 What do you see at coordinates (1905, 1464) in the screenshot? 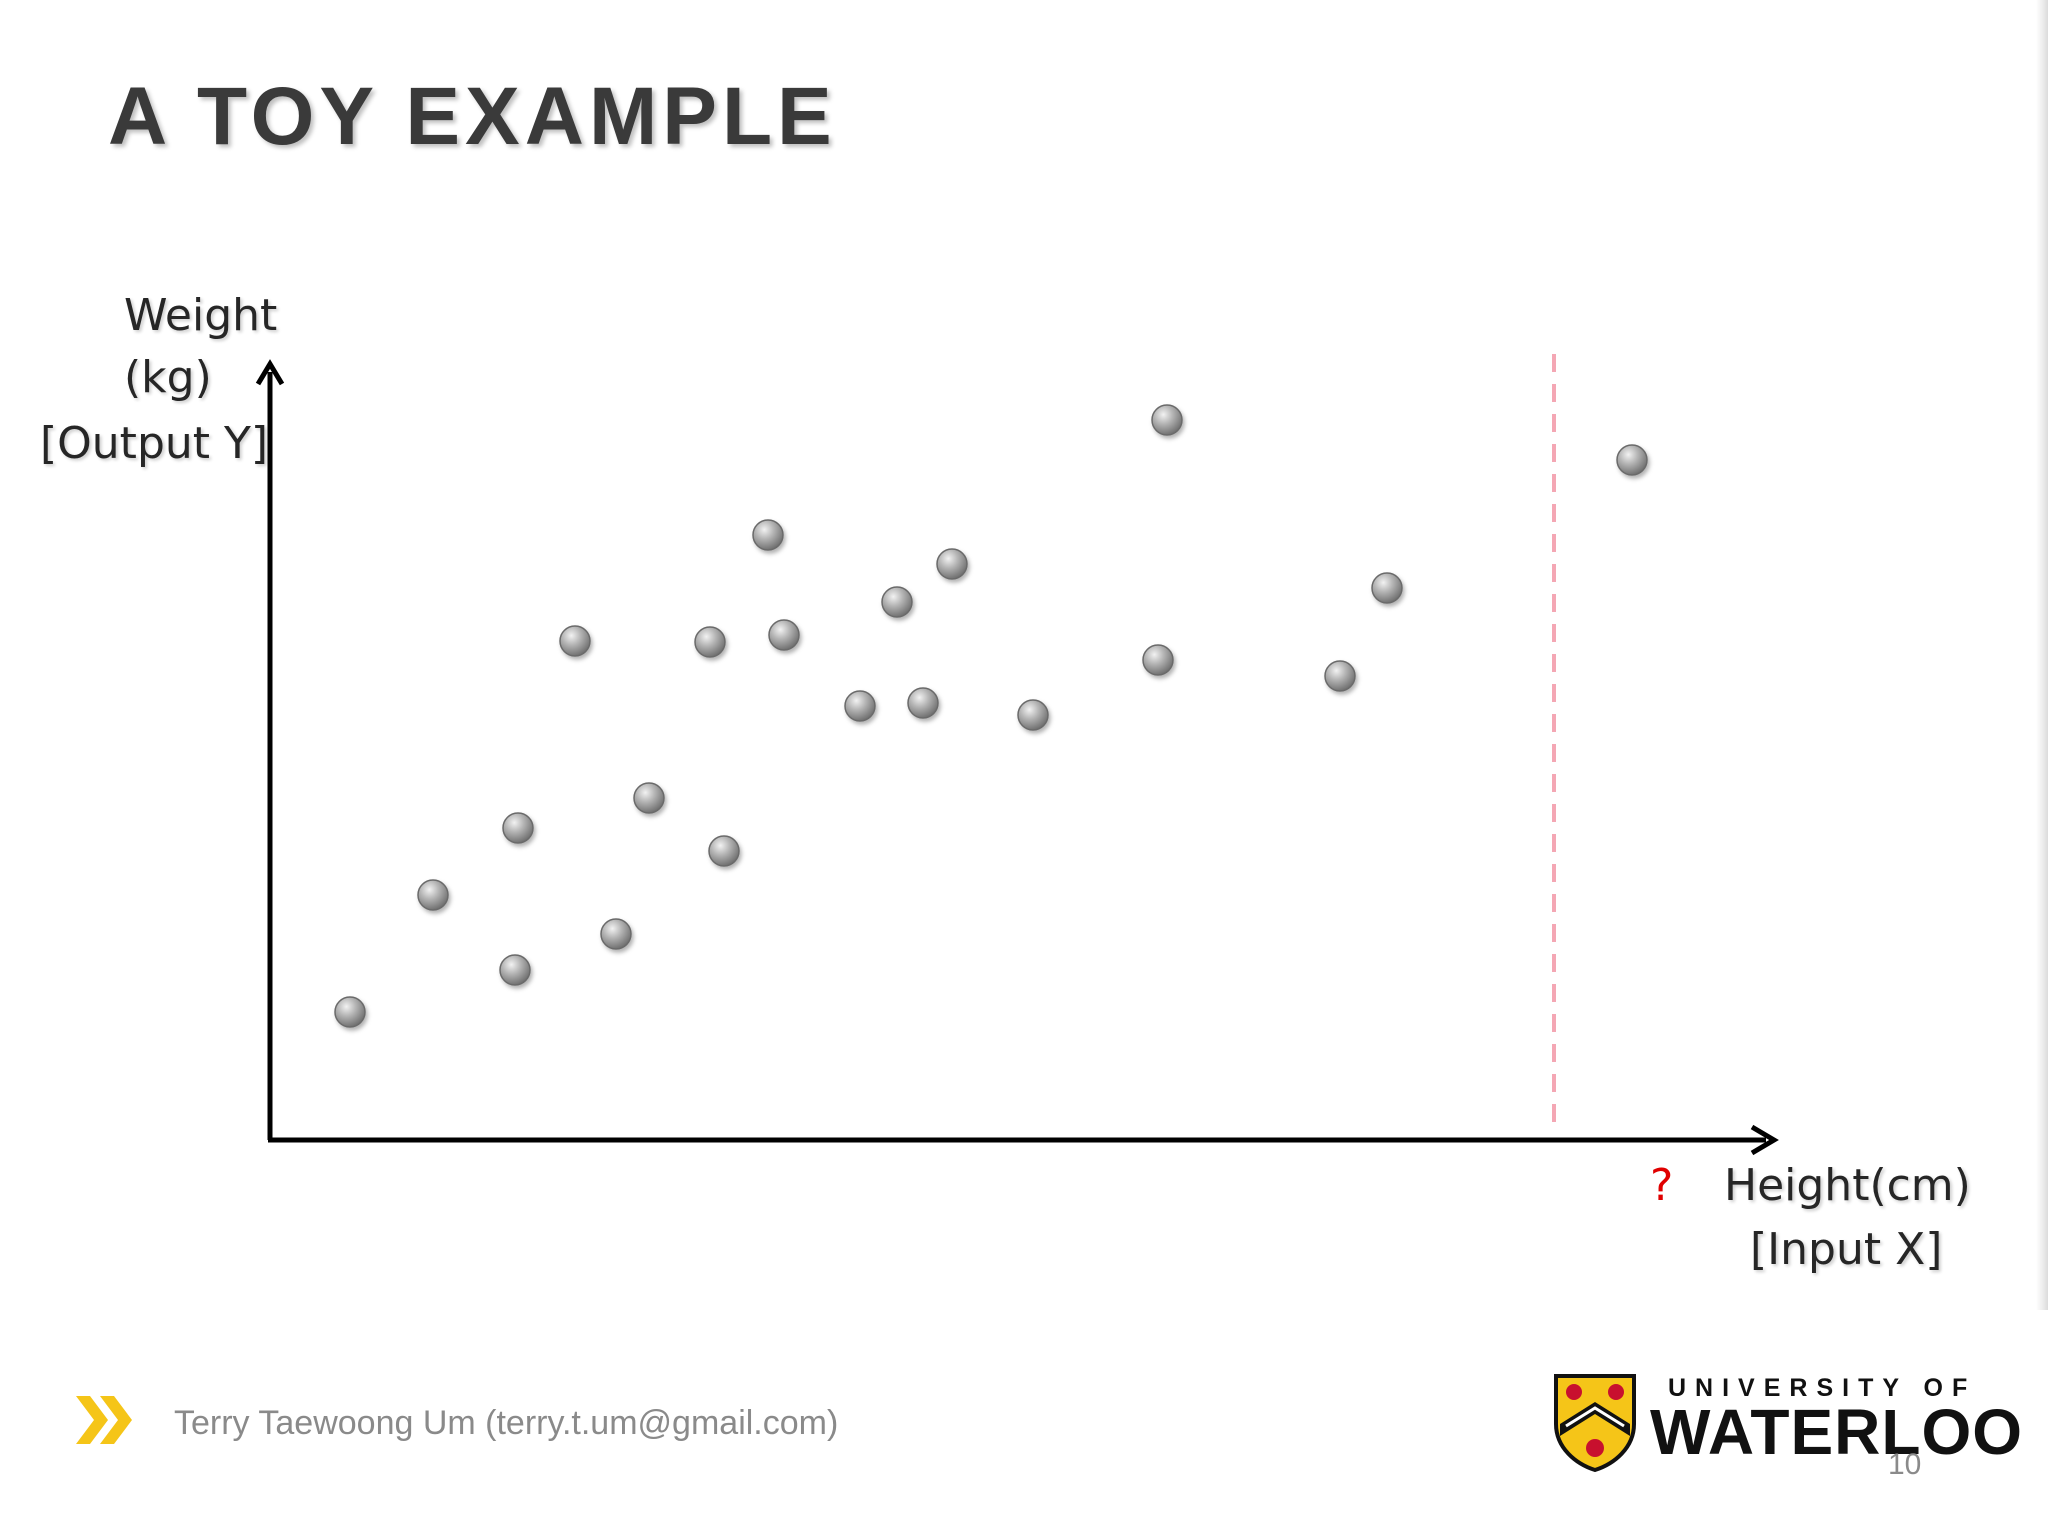
I see `page-number: 10` at bounding box center [1905, 1464].